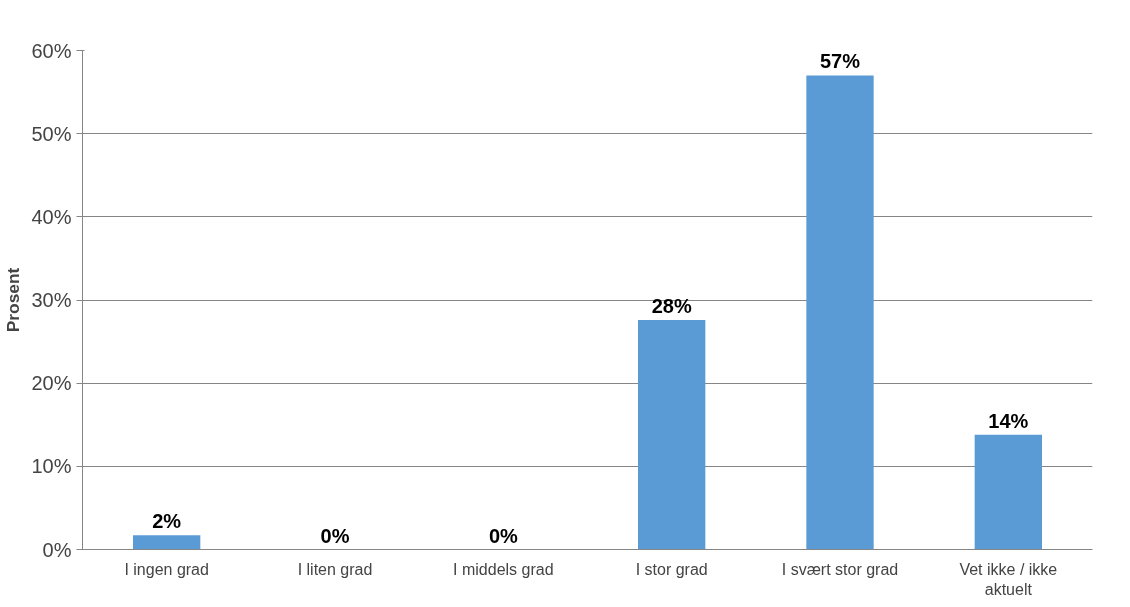  I want to click on y-axis-title: Prosent, so click(13, 300).